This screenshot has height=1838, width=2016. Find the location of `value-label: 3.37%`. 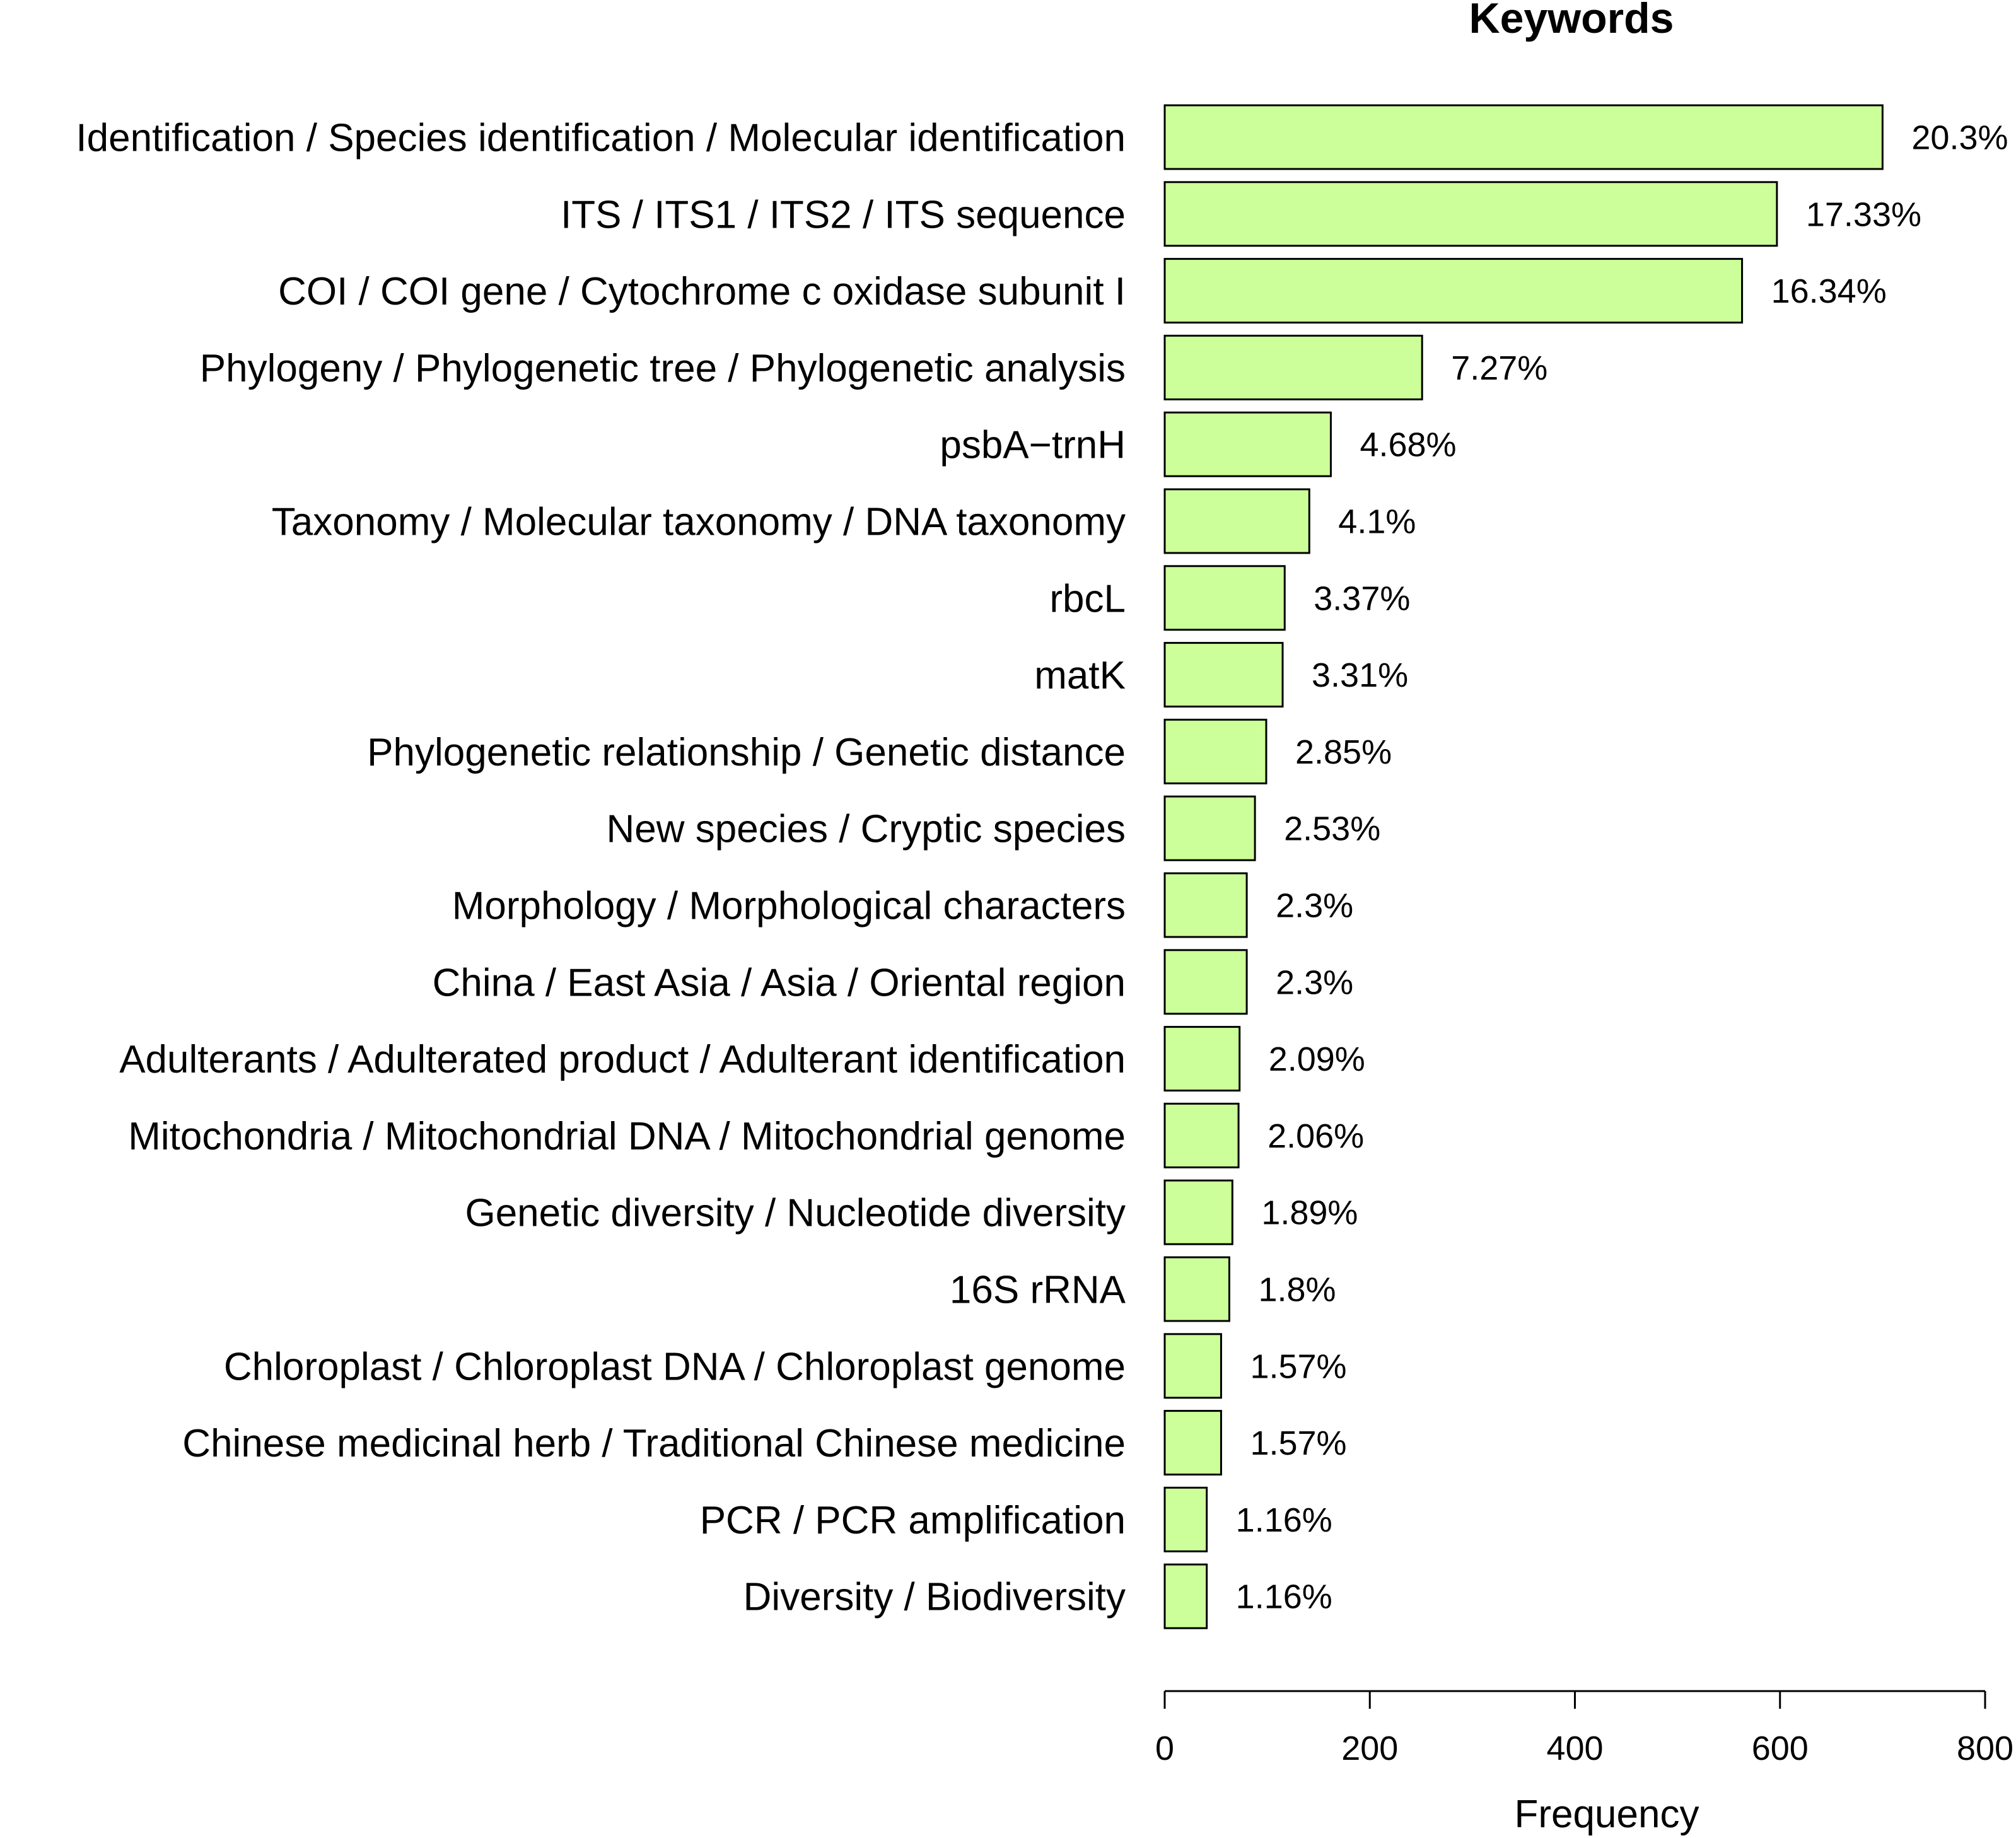

value-label: 3.37% is located at coordinates (1362, 598).